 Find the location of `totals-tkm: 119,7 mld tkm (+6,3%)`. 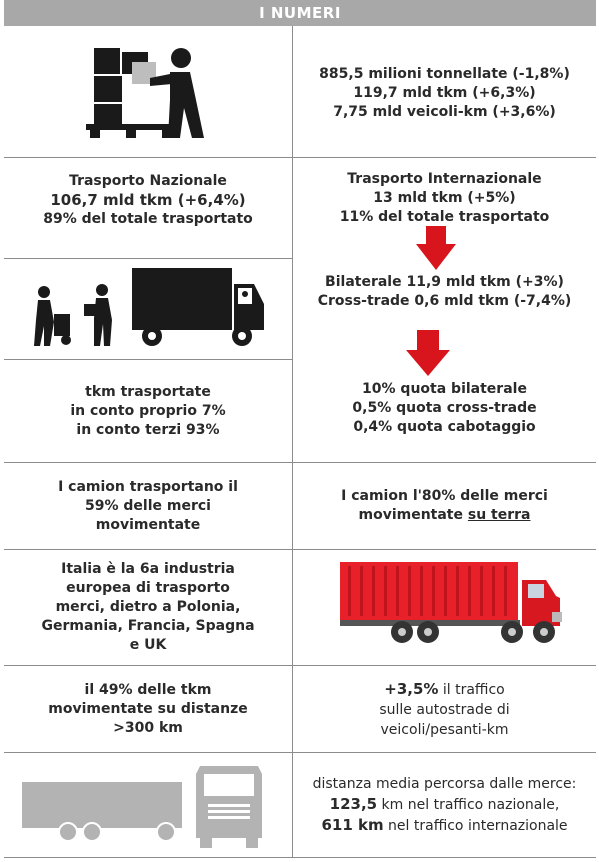

totals-tkm: 119,7 mld tkm (+6,3%) is located at coordinates (444, 92).